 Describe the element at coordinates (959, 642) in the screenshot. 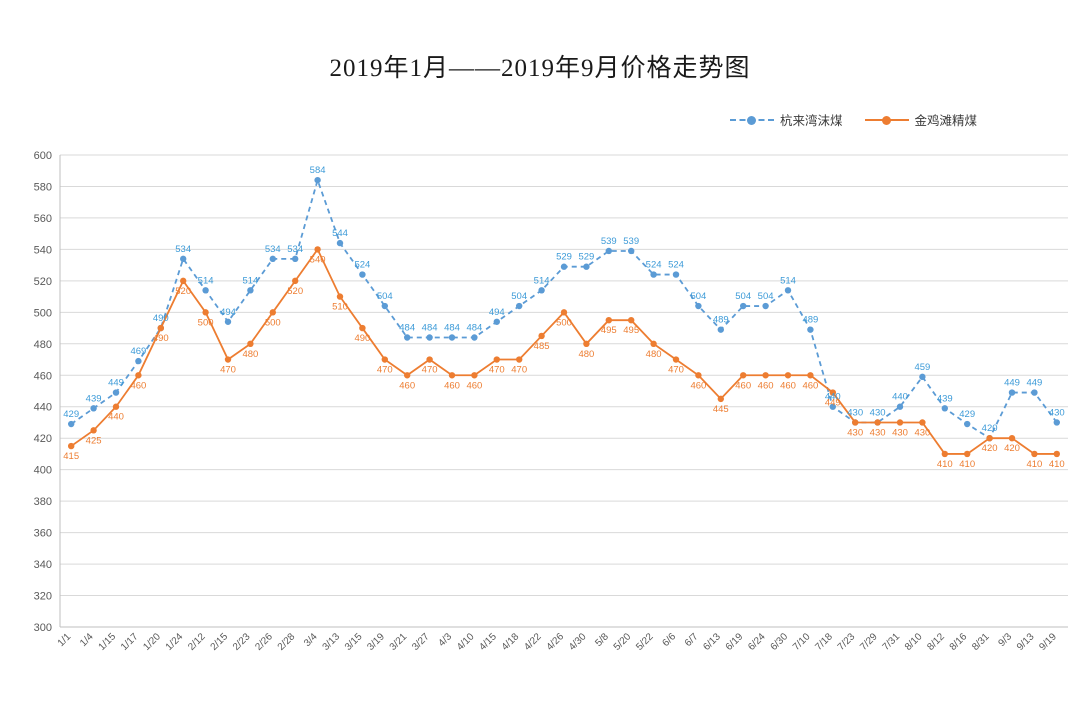

I see `x-axis-tick-label: 8/16` at that location.